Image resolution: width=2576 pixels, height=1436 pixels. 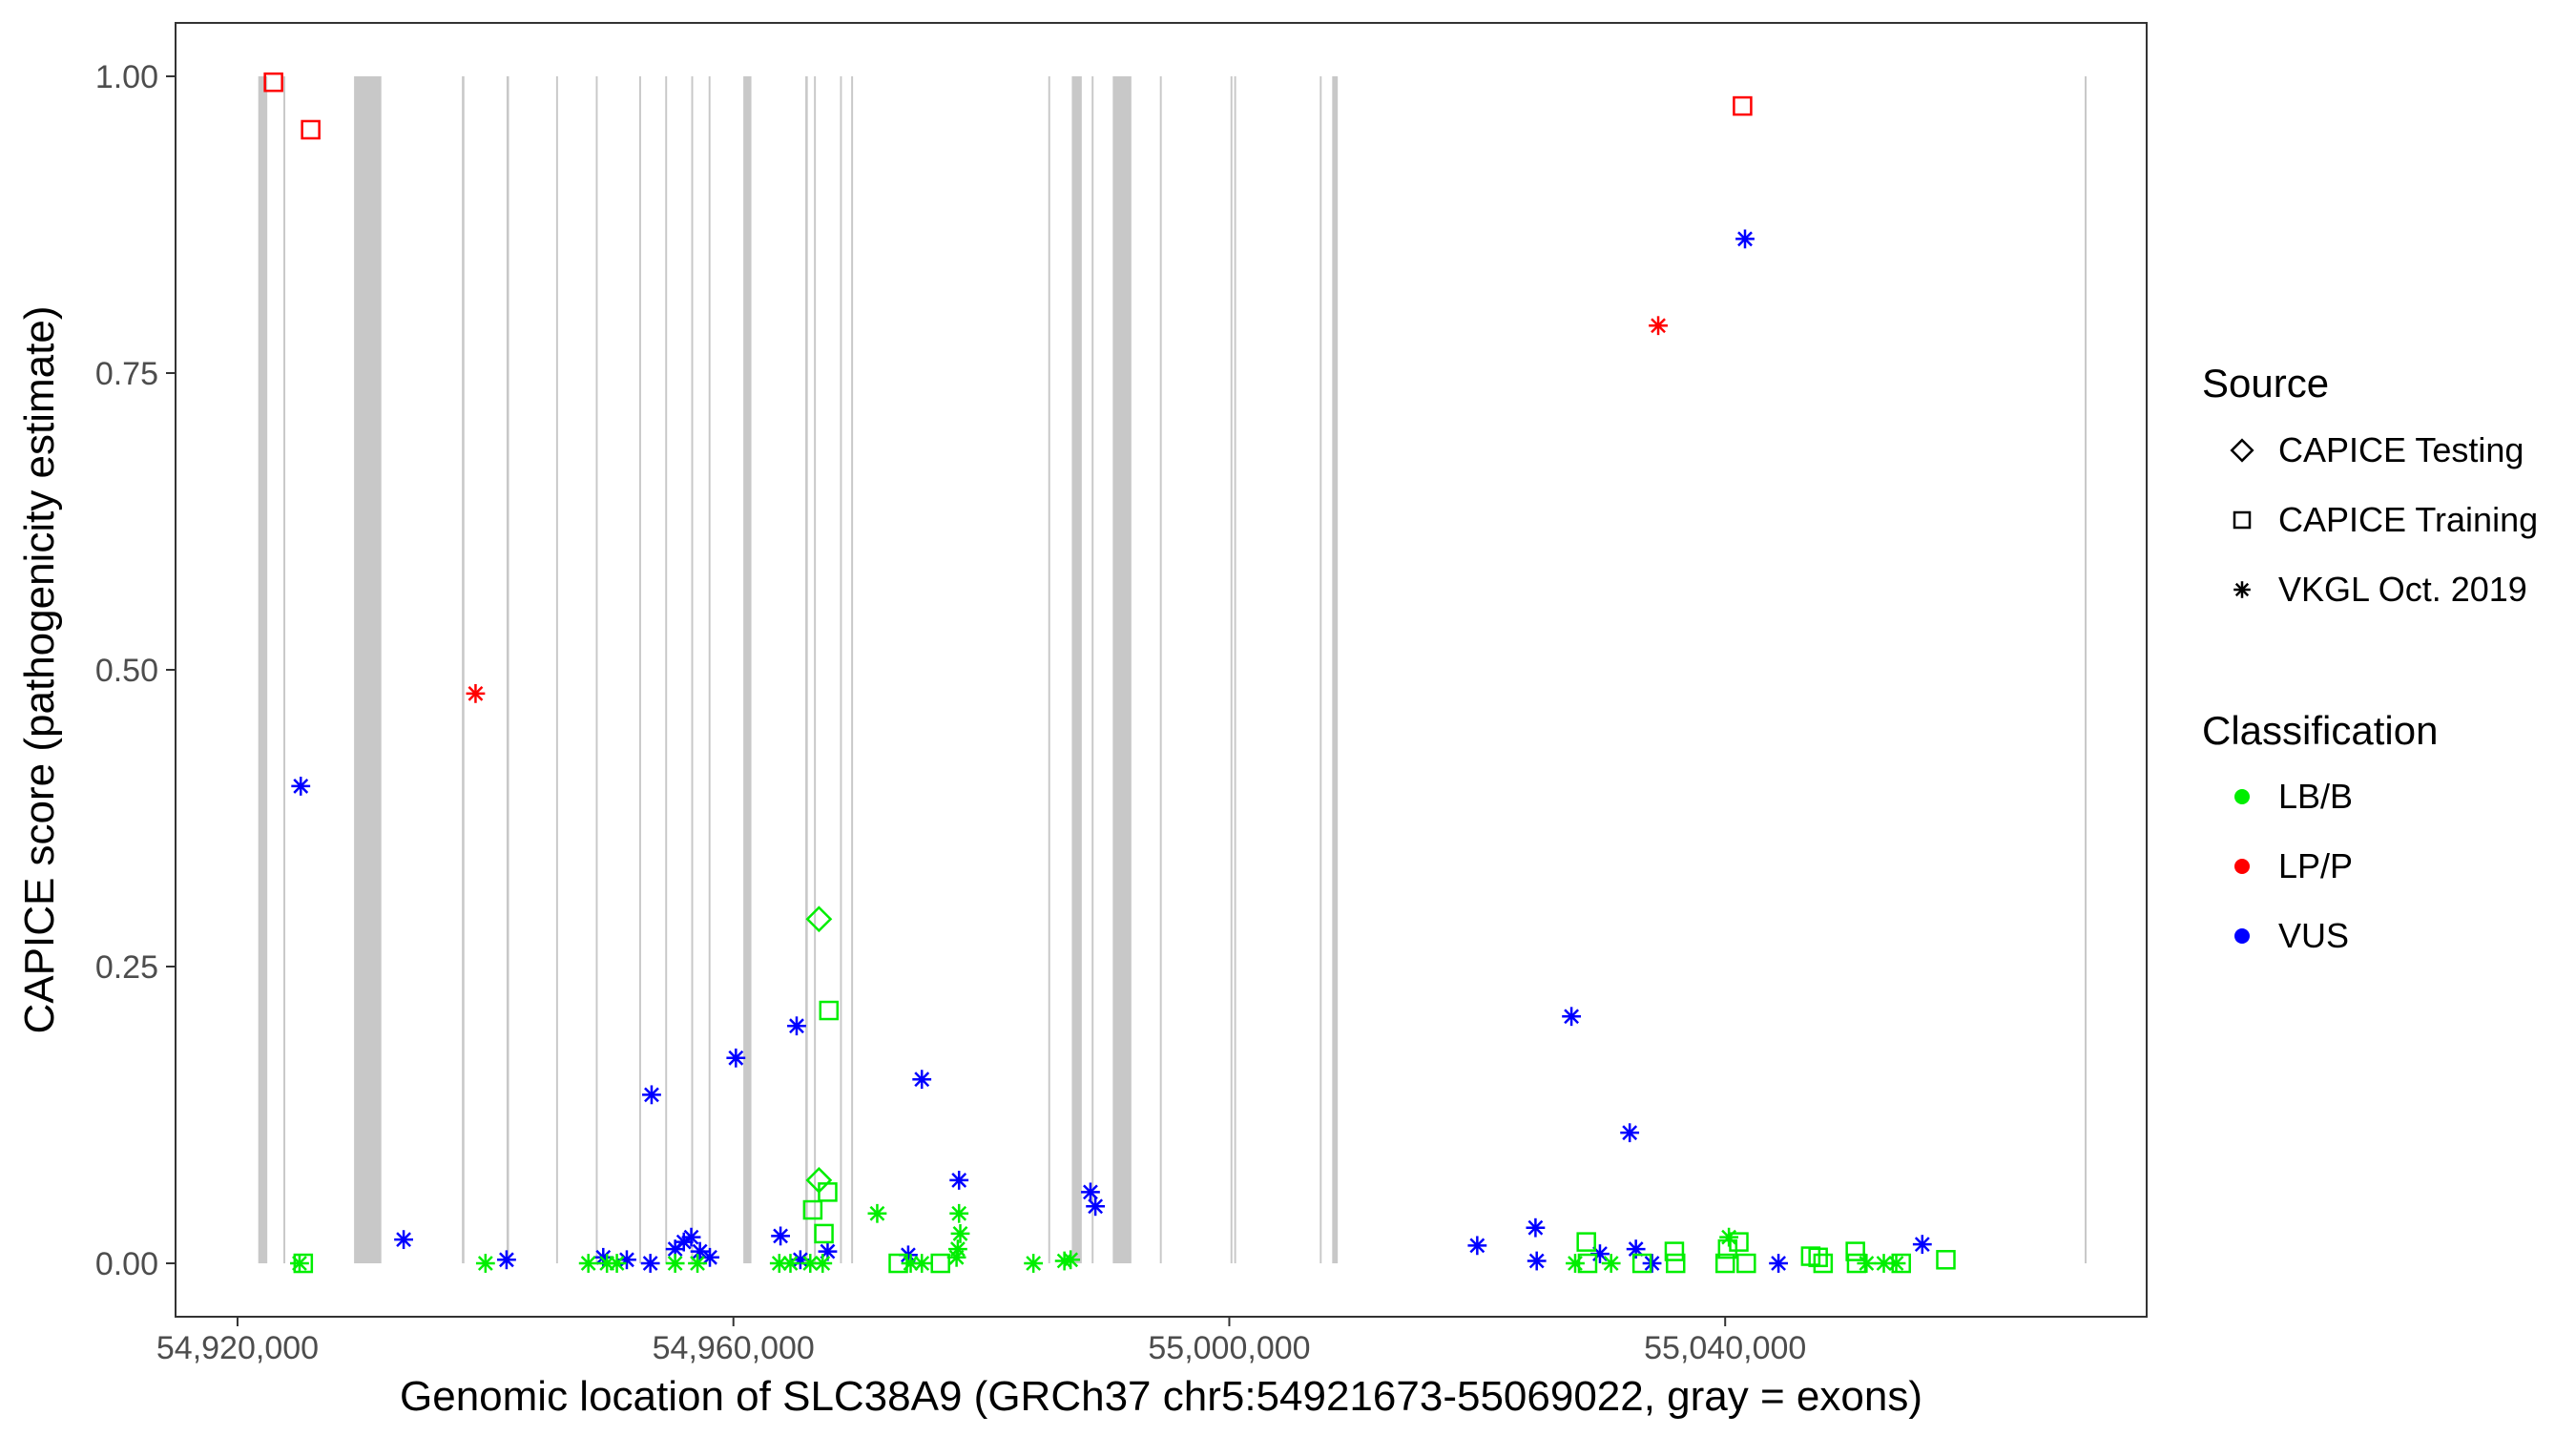 I want to click on x-tick-label-1: 54,920,000, so click(x=237, y=1348).